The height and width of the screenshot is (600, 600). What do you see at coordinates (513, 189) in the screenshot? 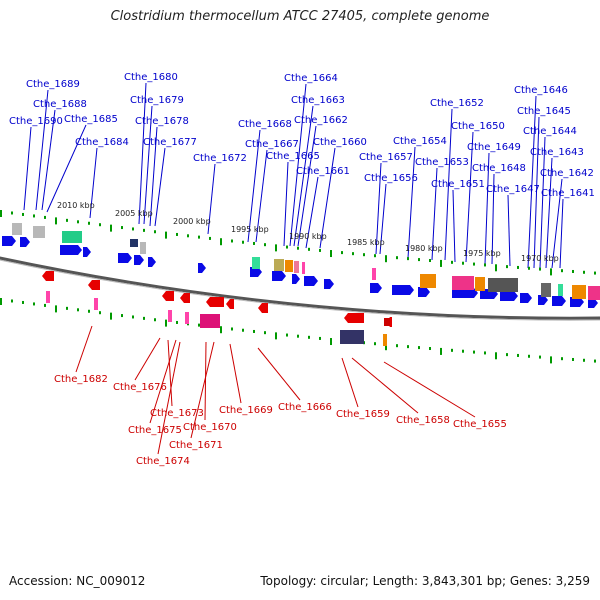
I see `forward-gene-label: Cthe_1647` at bounding box center [513, 189].